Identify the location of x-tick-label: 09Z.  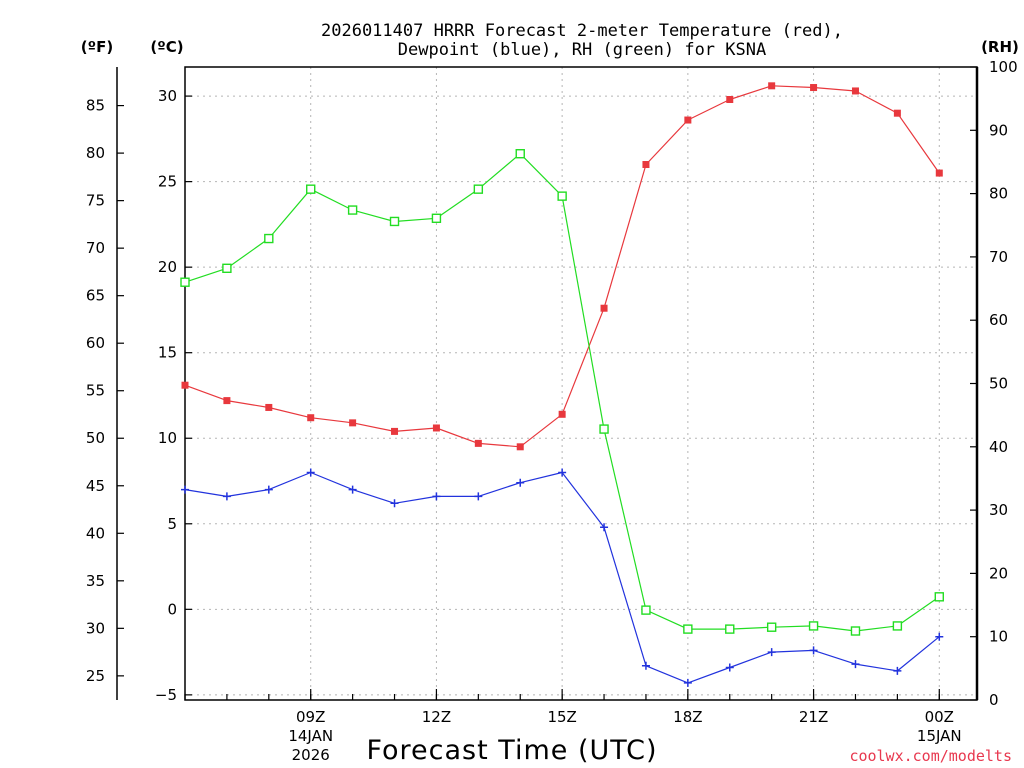
(310, 717).